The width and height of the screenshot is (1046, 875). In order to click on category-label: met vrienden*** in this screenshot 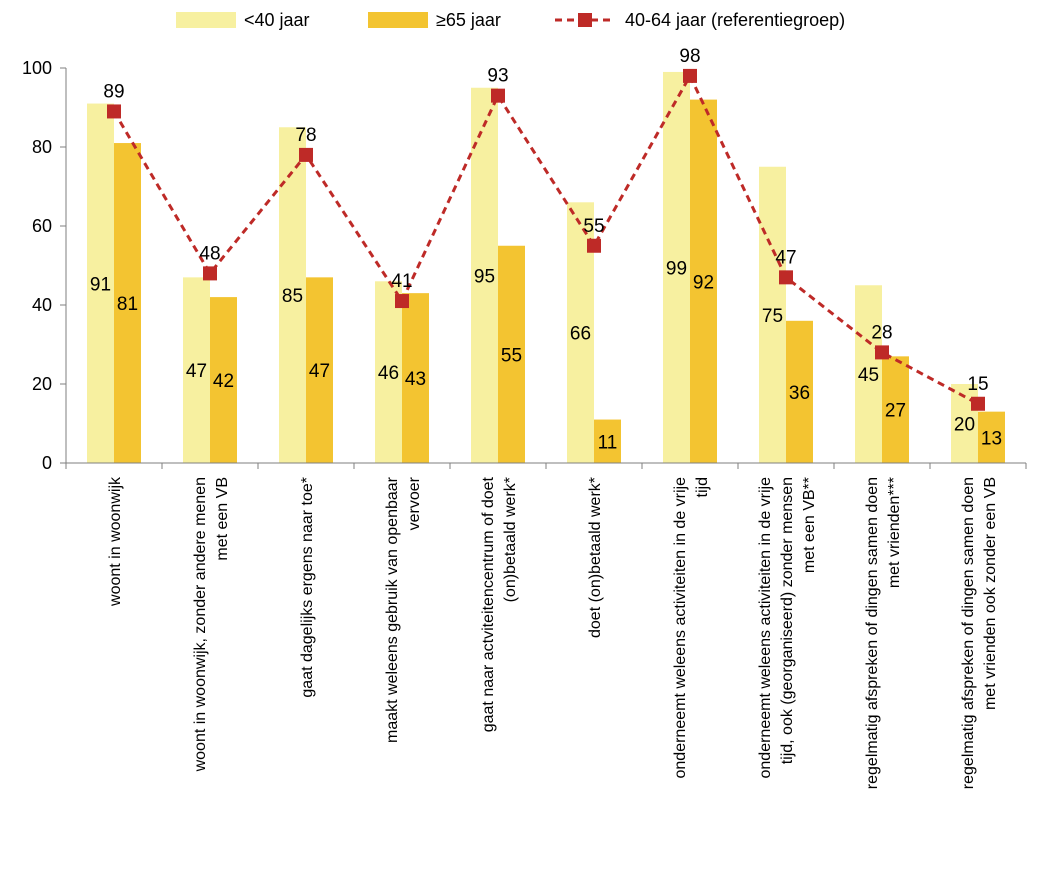, I will do `click(894, 532)`.